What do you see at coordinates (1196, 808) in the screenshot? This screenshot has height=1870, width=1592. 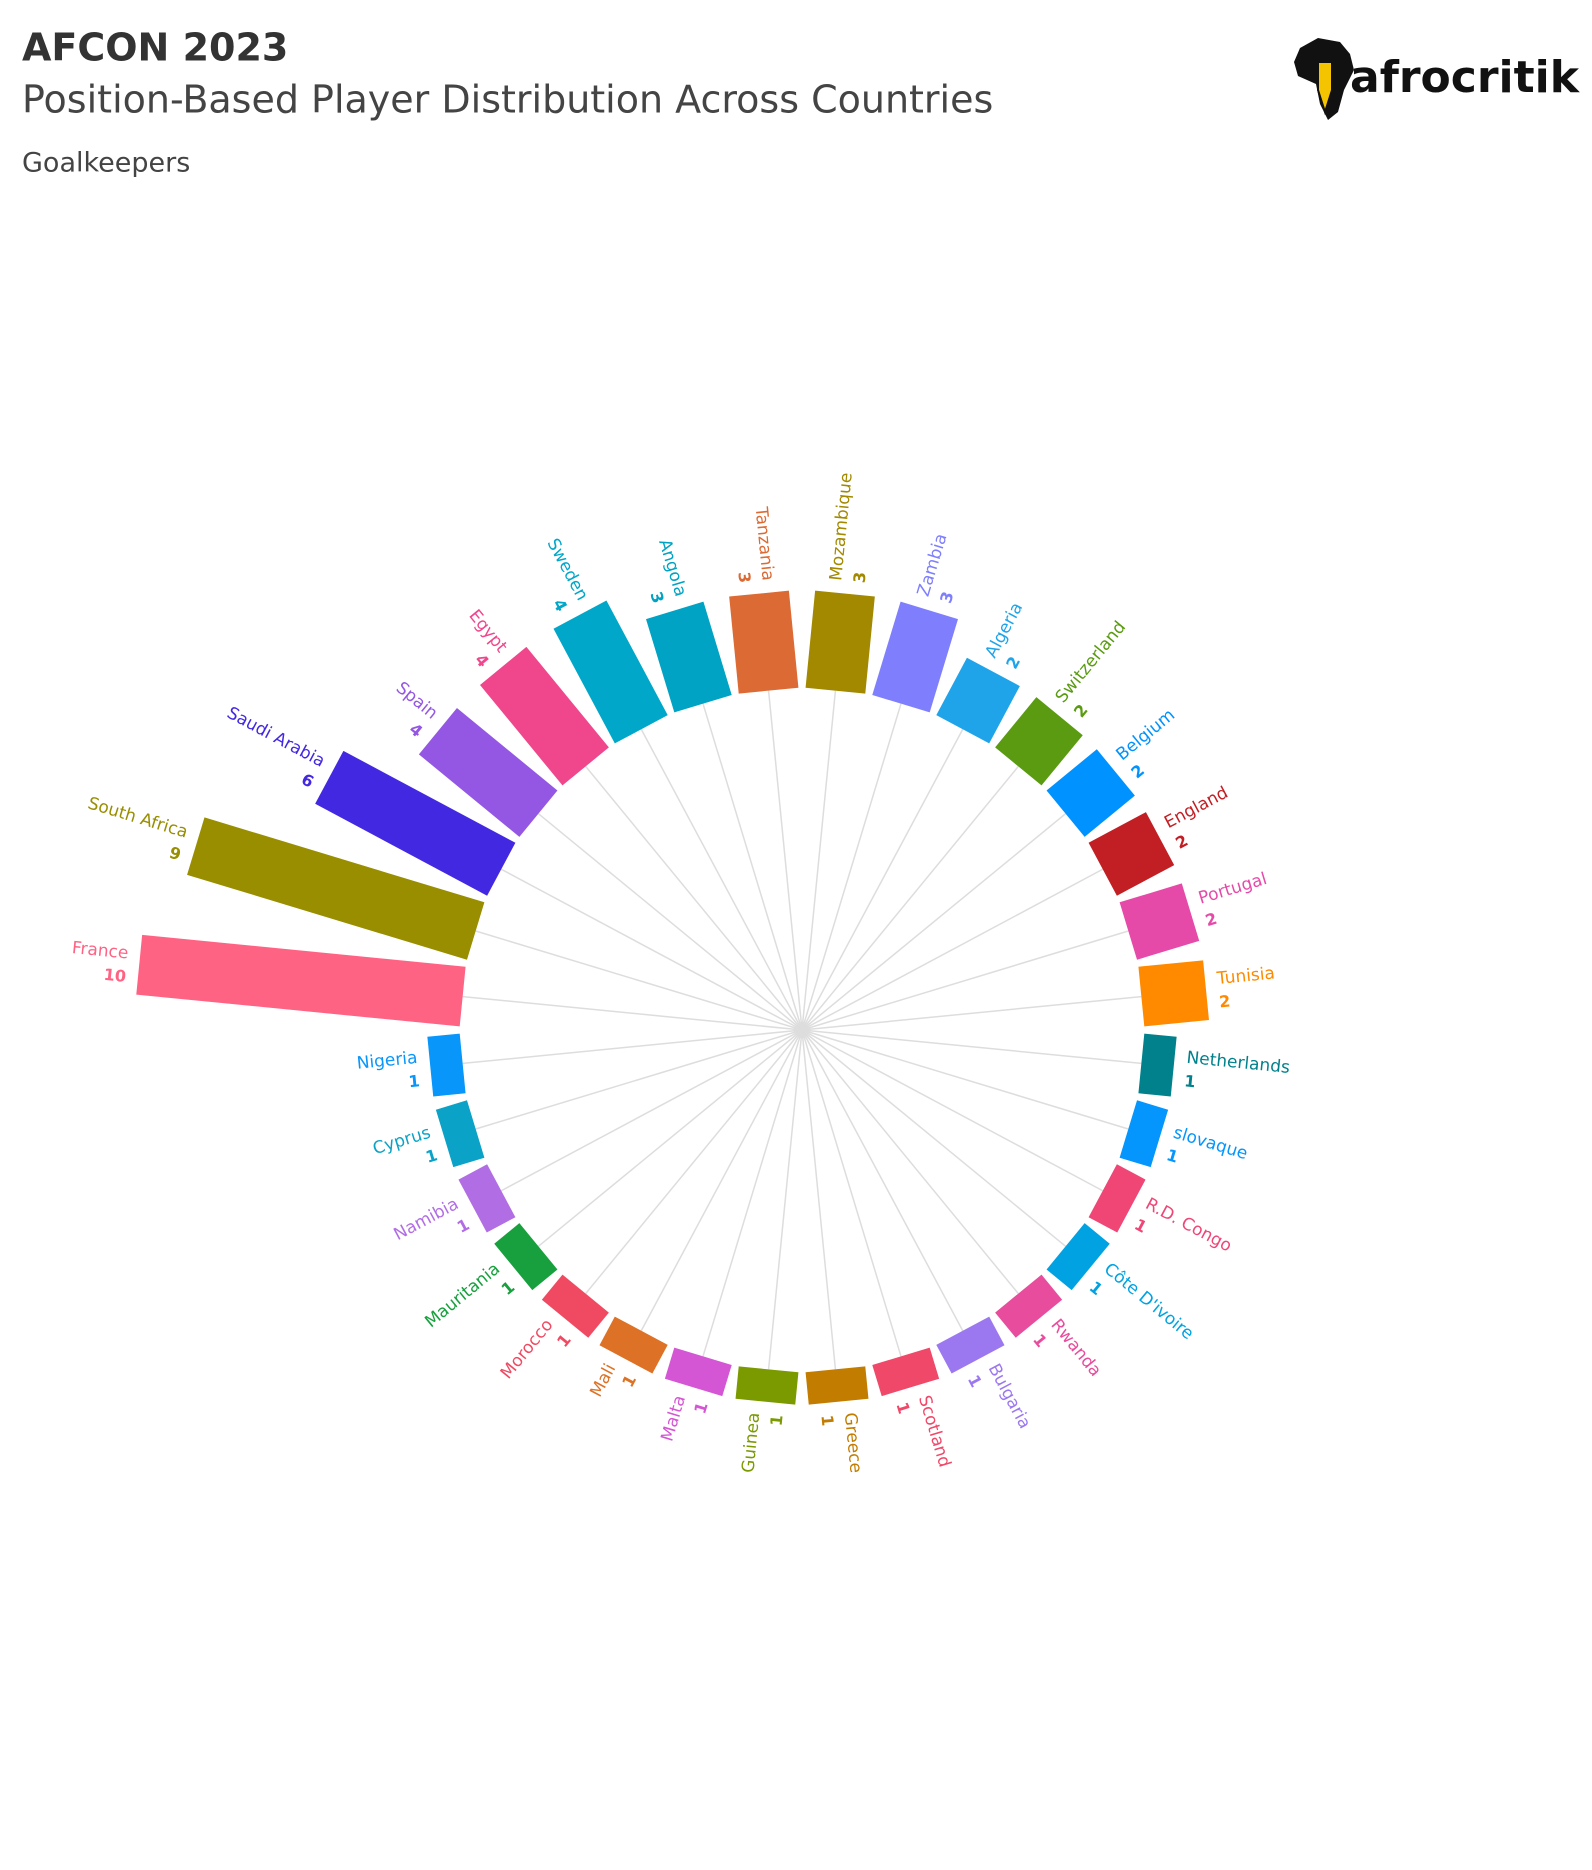 I see `category-label: England` at bounding box center [1196, 808].